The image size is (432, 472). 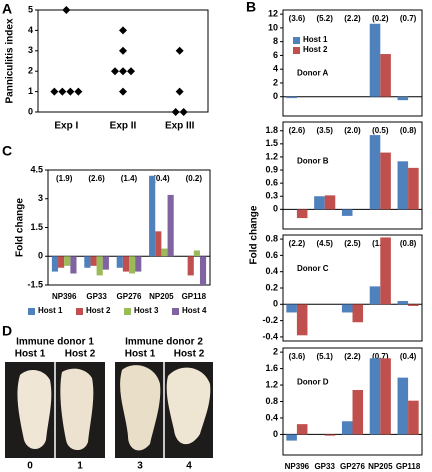 What do you see at coordinates (324, 466) in the screenshot?
I see `x-tick-label: GP33` at bounding box center [324, 466].